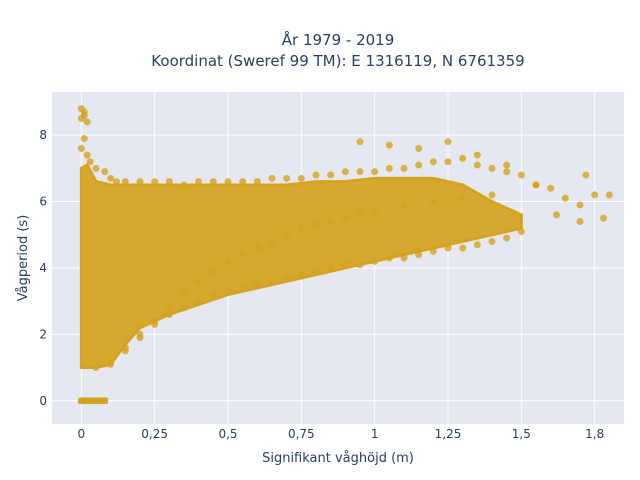  What do you see at coordinates (301, 434) in the screenshot?
I see `x-tick-label: 0,75` at bounding box center [301, 434].